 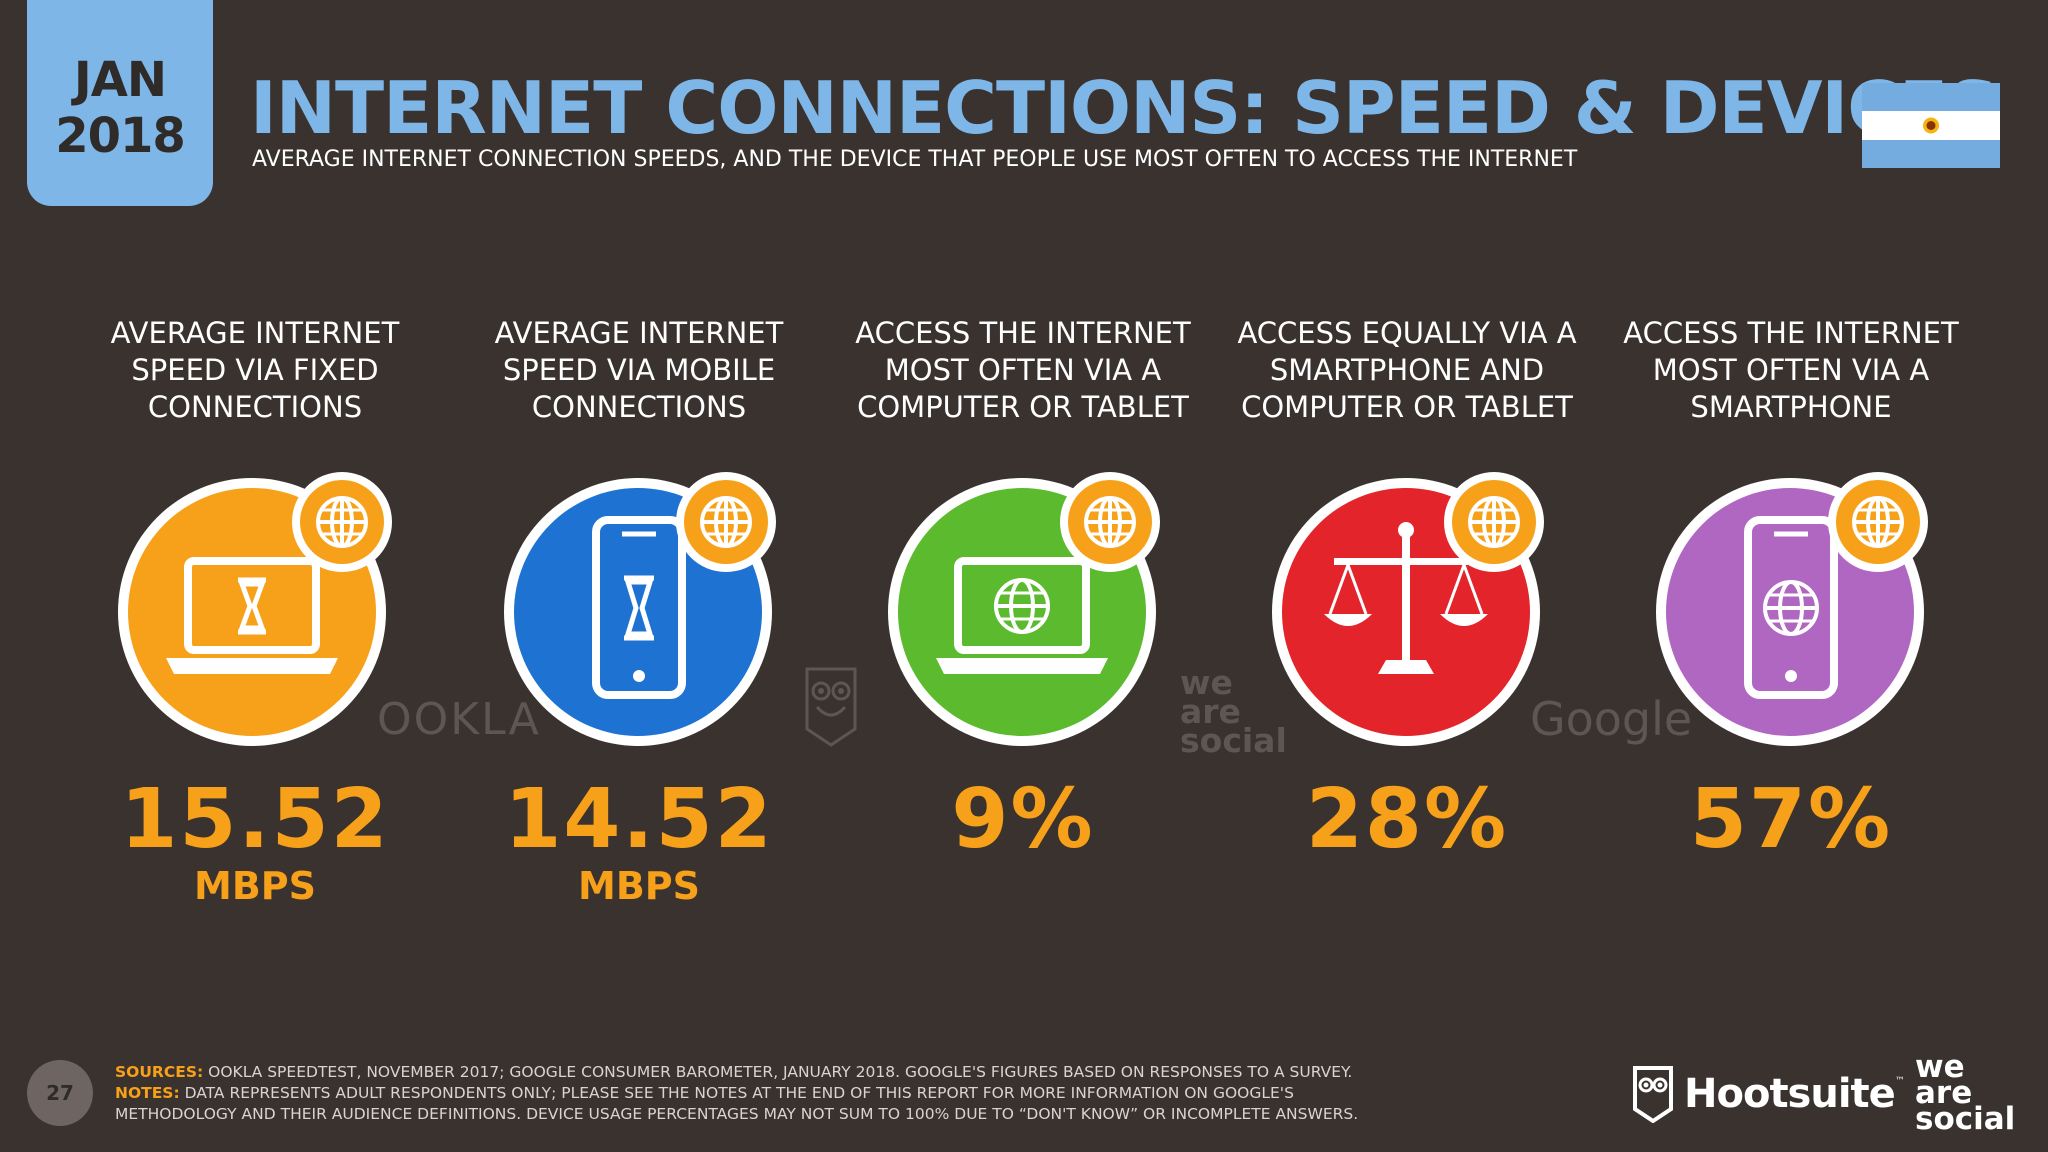 I want to click on google-watermark: Google, so click(x=1611, y=719).